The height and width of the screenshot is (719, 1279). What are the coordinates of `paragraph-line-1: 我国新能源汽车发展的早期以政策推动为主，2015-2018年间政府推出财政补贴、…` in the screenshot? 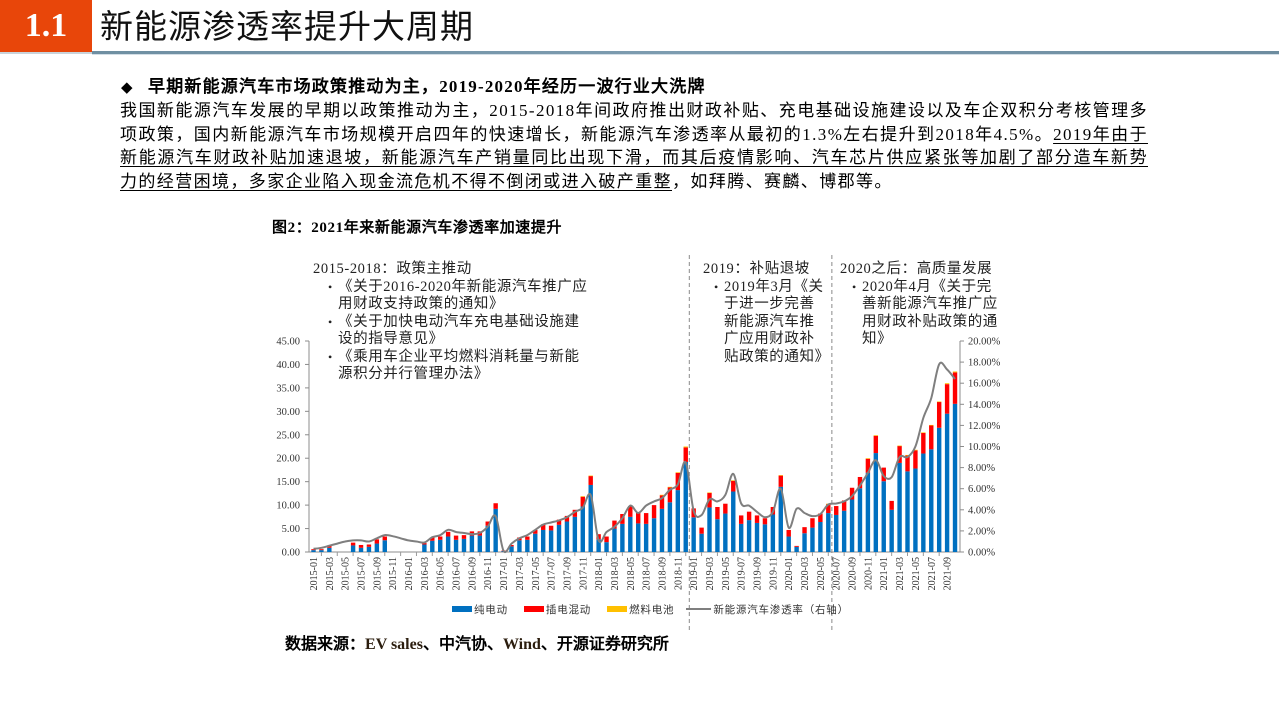 It's located at (634, 111).